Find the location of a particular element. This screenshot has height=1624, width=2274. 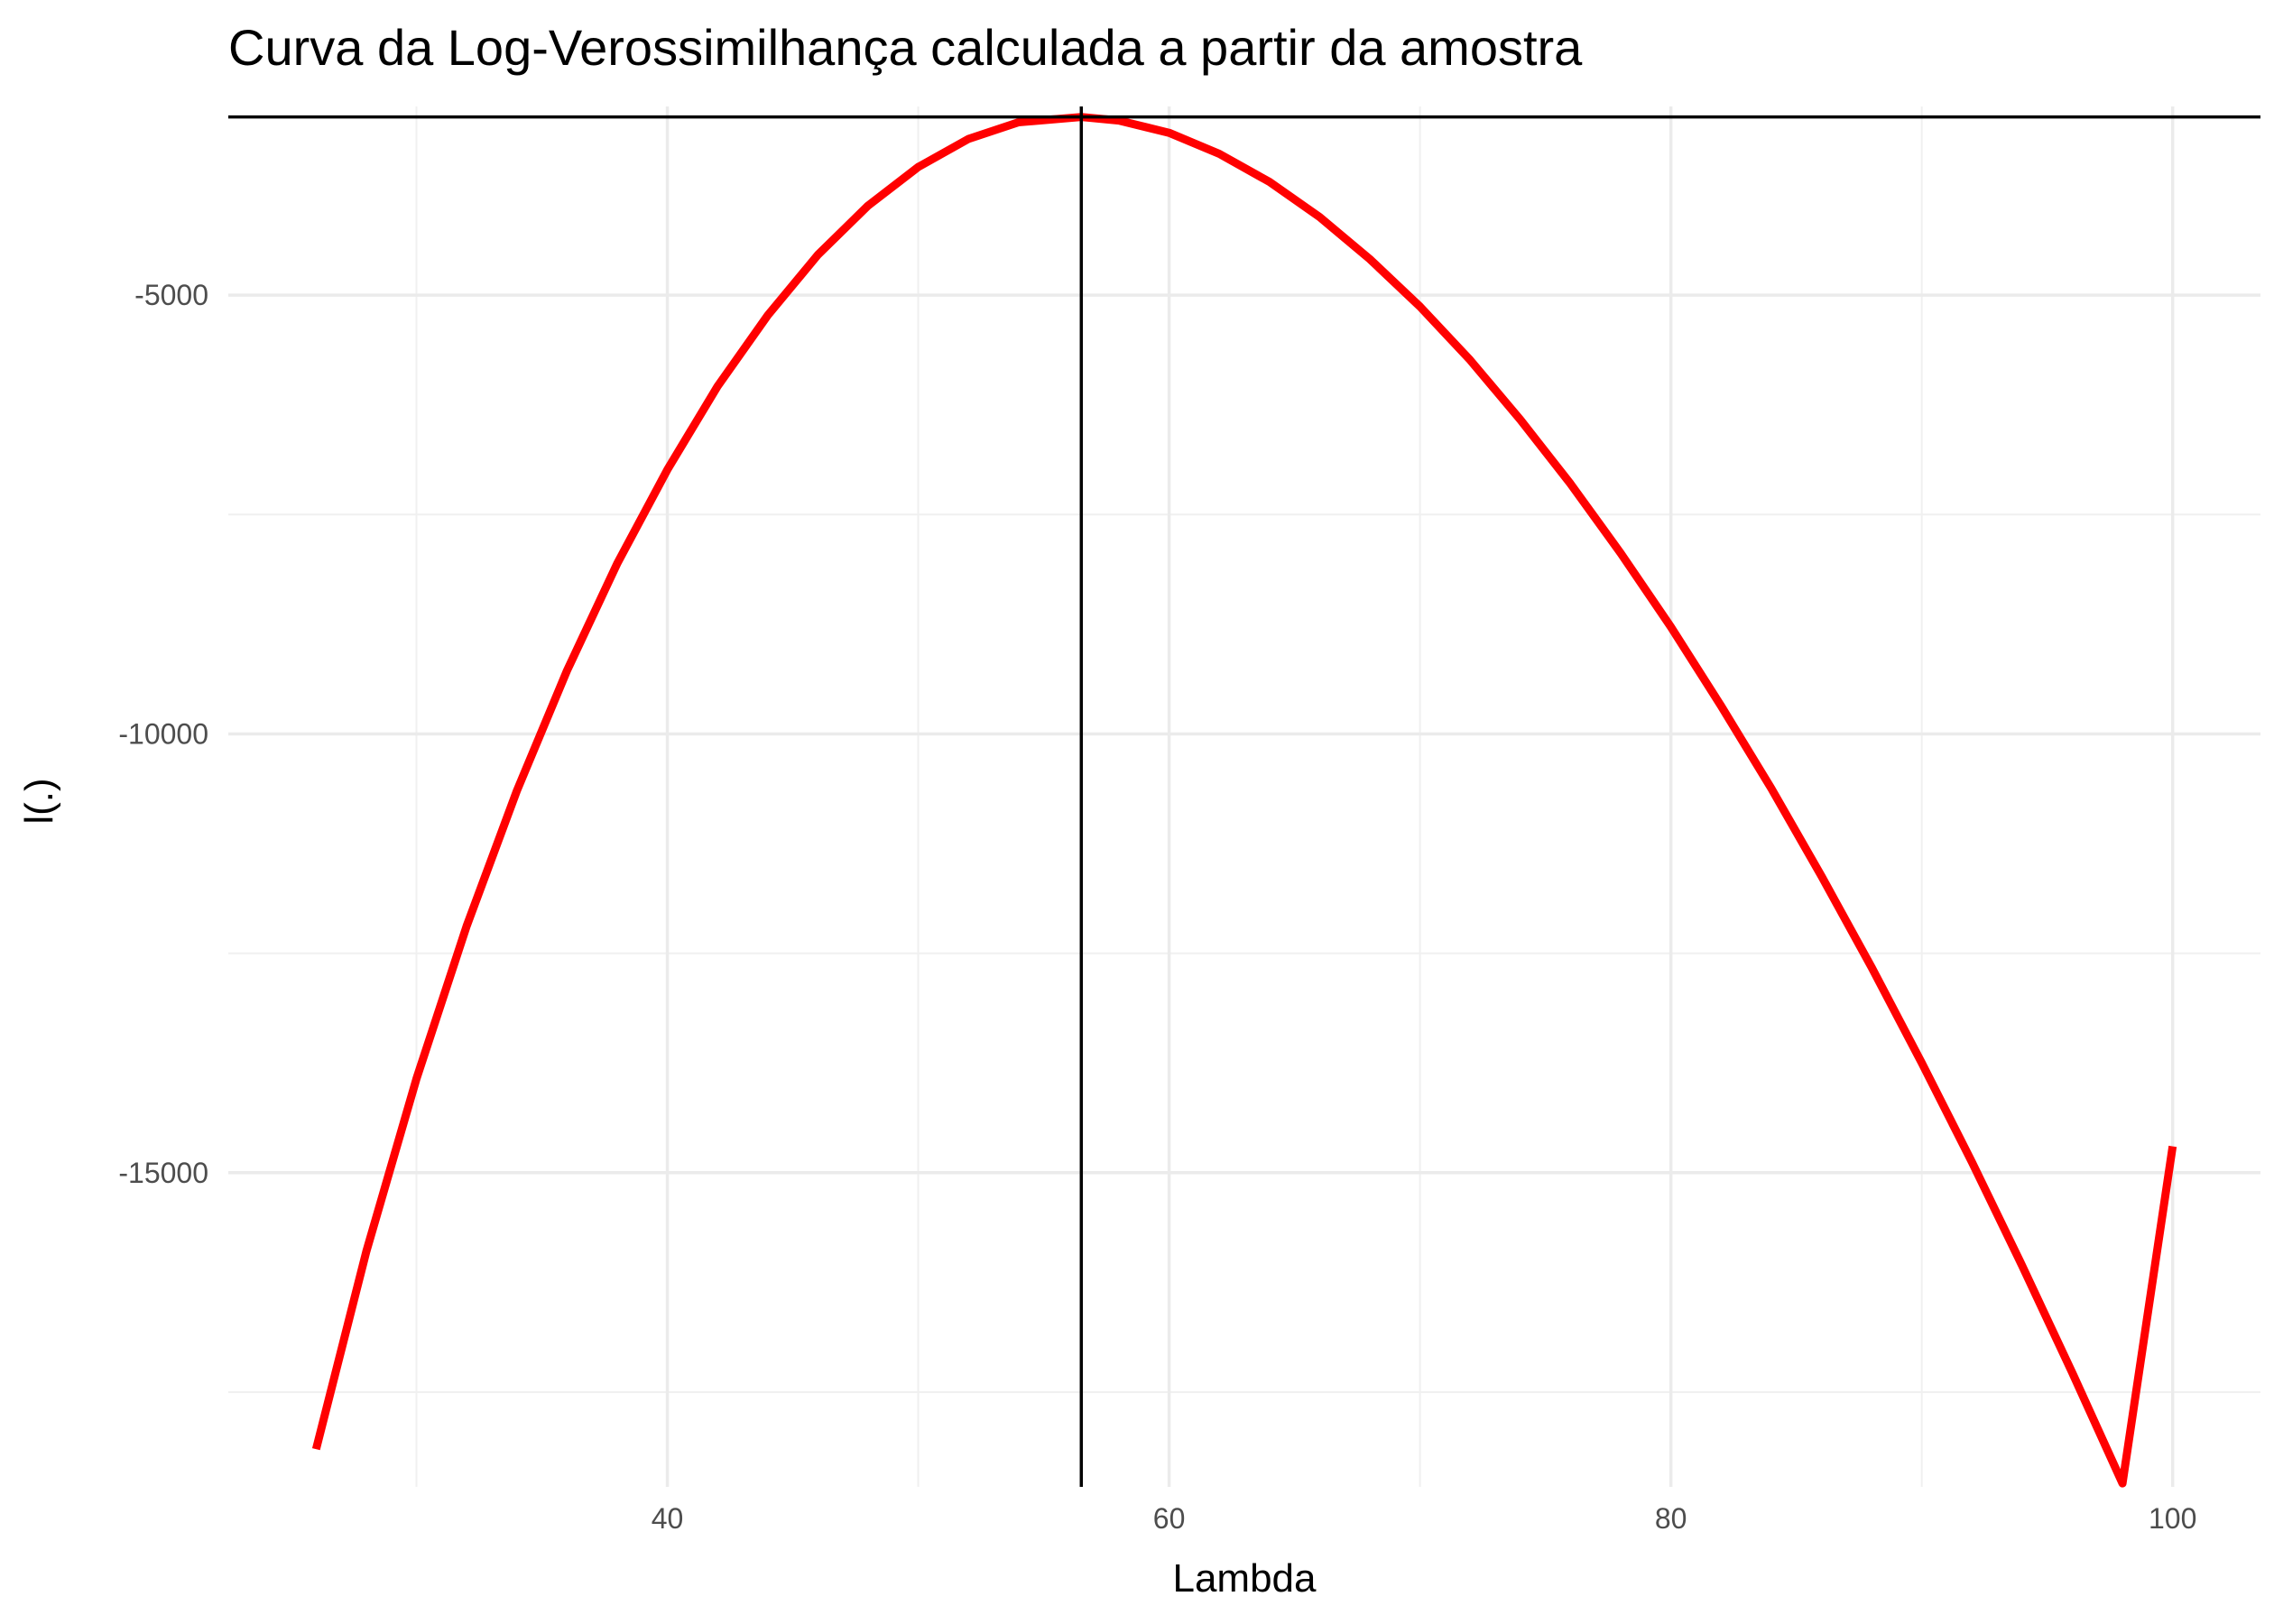

x-tick-label: 60 is located at coordinates (1169, 1519).